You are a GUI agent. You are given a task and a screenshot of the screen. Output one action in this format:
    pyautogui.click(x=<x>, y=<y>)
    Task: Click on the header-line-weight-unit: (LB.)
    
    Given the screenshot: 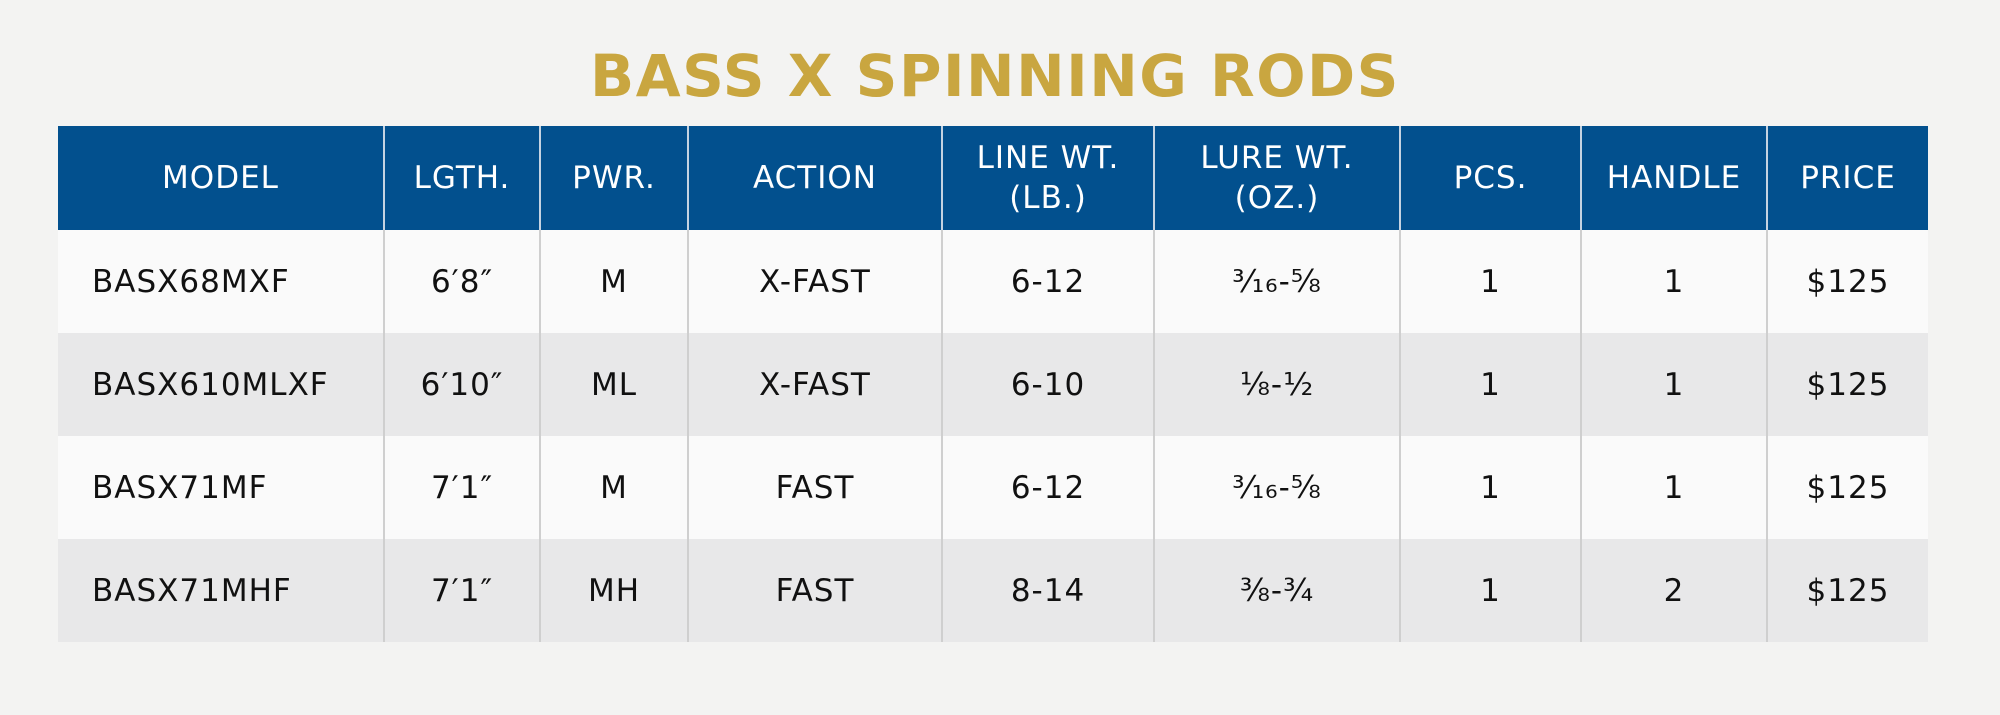 What is the action you would take?
    pyautogui.click(x=1048, y=198)
    